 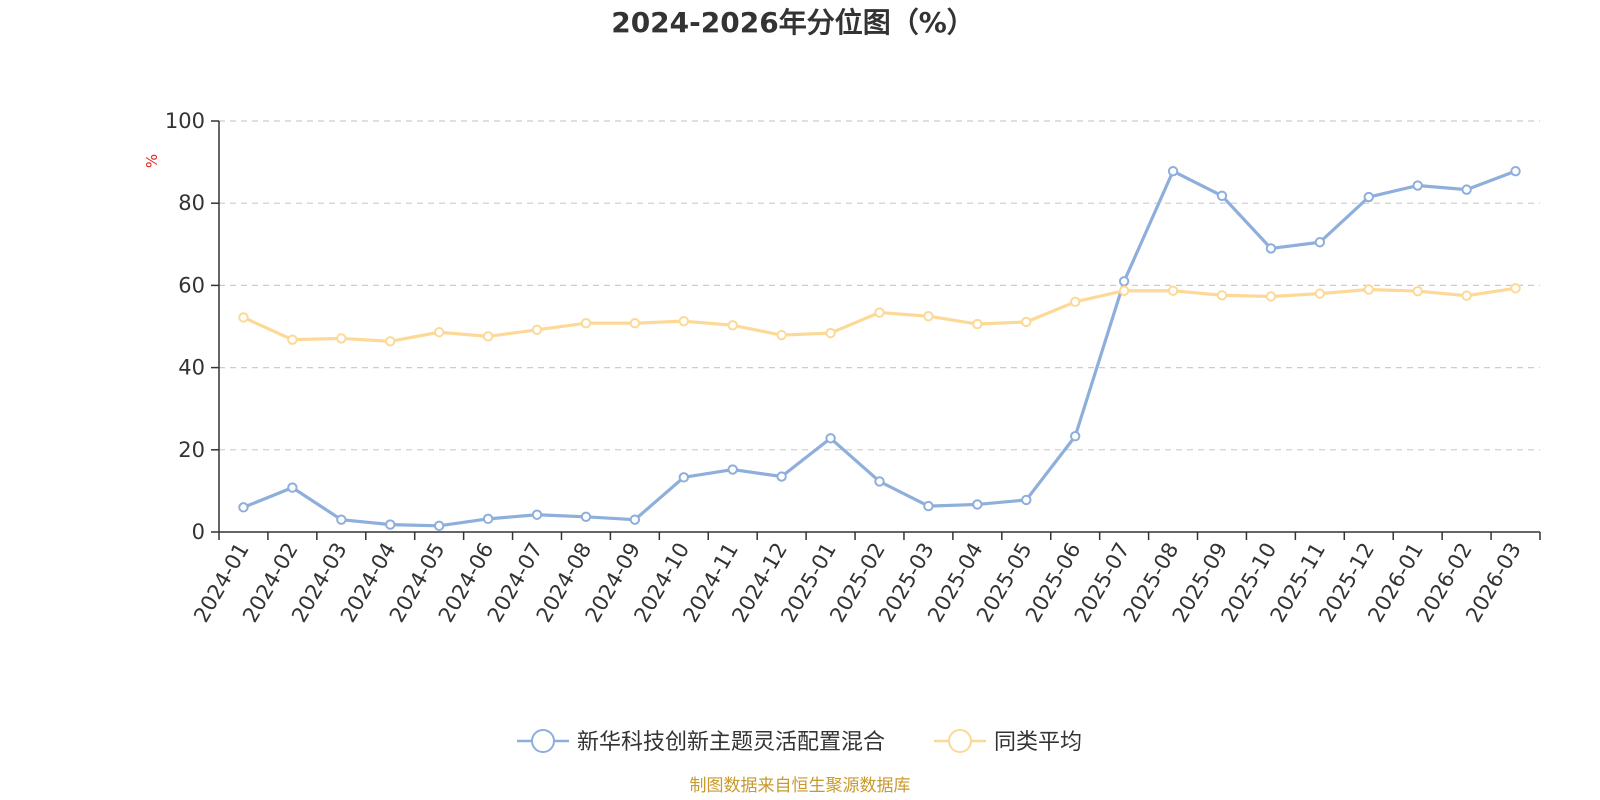 What do you see at coordinates (191, 203) in the screenshot?
I see `y-tick-label: 80` at bounding box center [191, 203].